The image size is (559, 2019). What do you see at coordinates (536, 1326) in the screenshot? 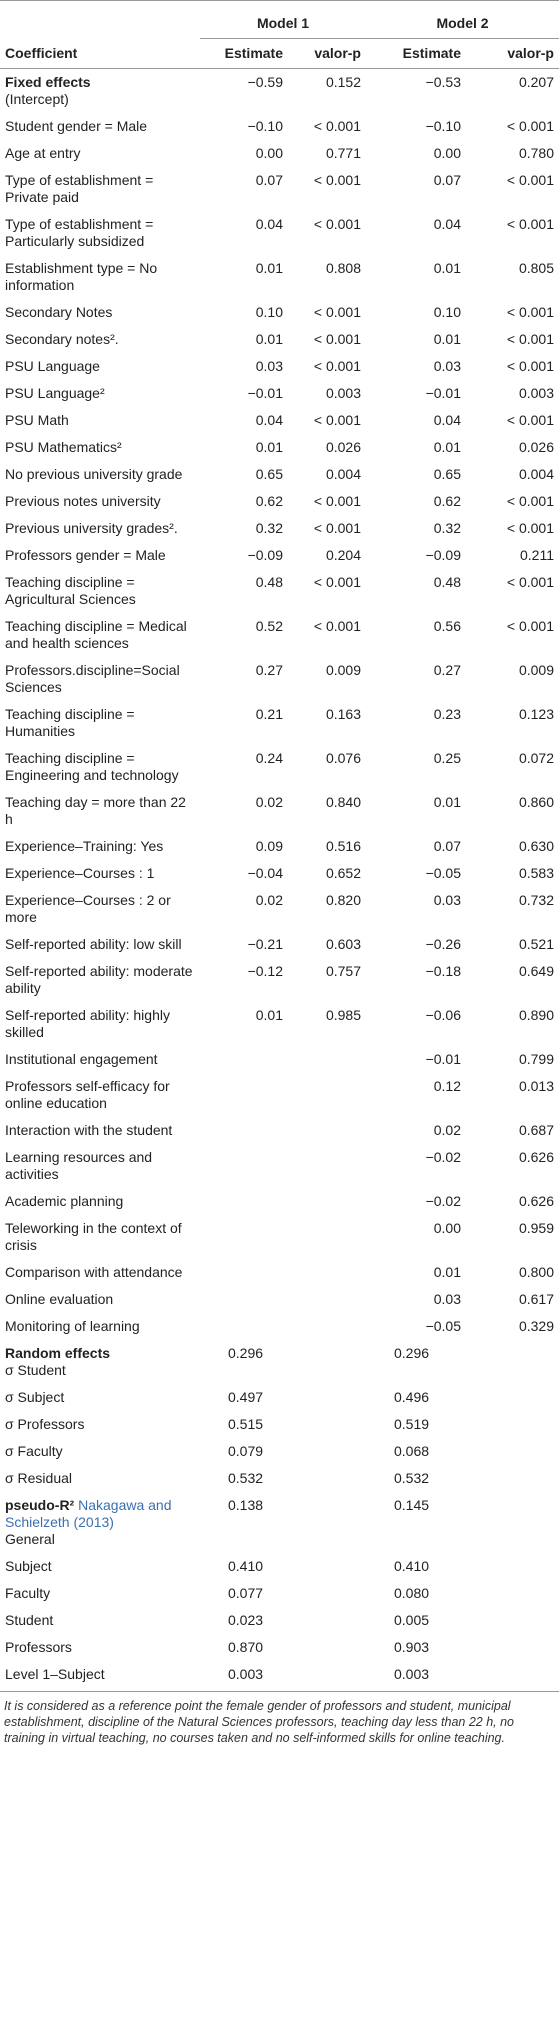
I see `value-cell: 0.329` at bounding box center [536, 1326].